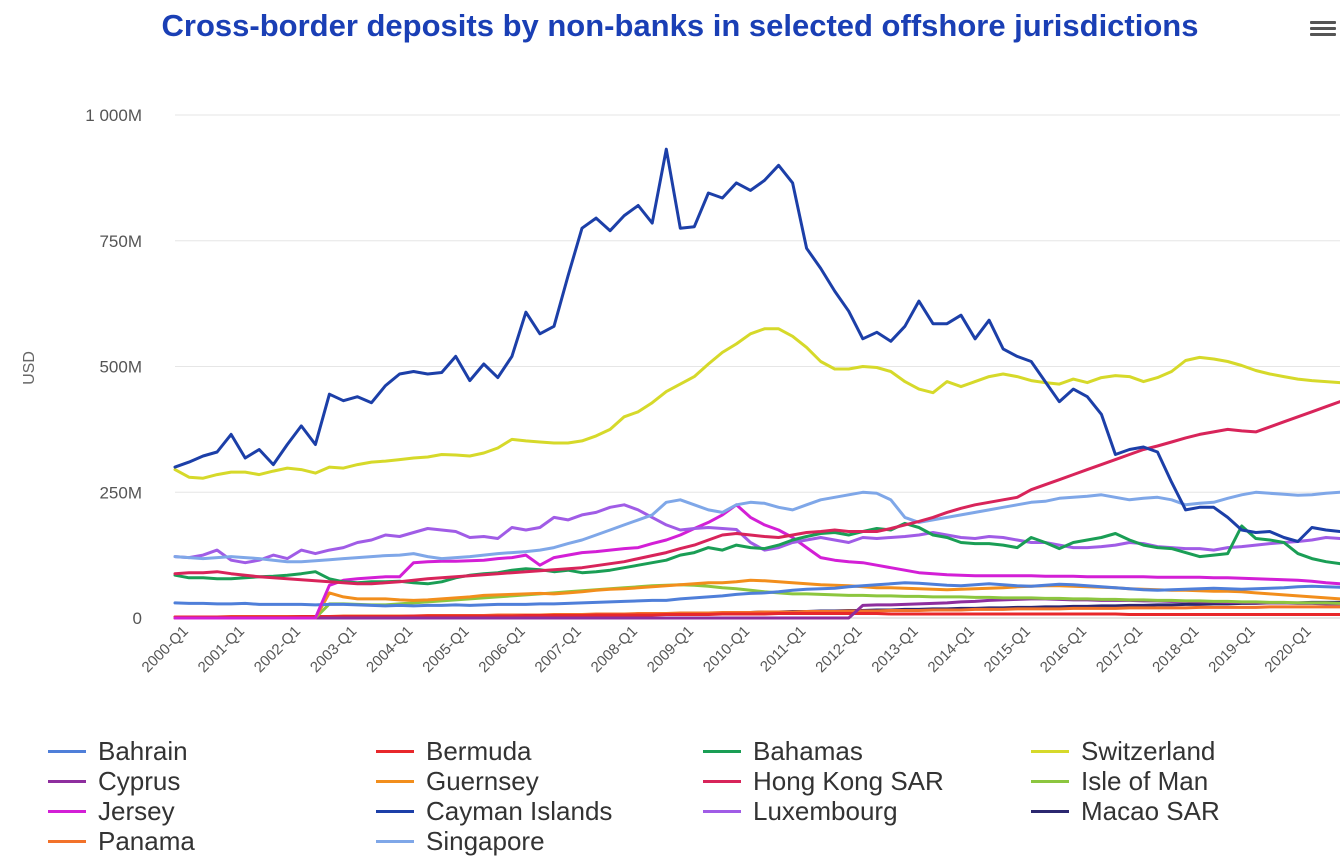 This screenshot has width=1340, height=857. Describe the element at coordinates (389, 649) in the screenshot. I see `x-tick-label: 2004-Q1` at that location.